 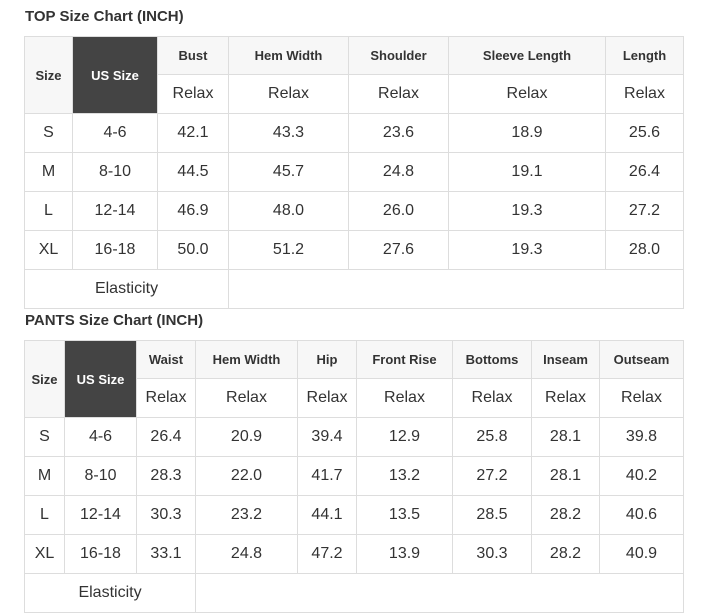 What do you see at coordinates (404, 515) in the screenshot?
I see `table-cell: 13.5` at bounding box center [404, 515].